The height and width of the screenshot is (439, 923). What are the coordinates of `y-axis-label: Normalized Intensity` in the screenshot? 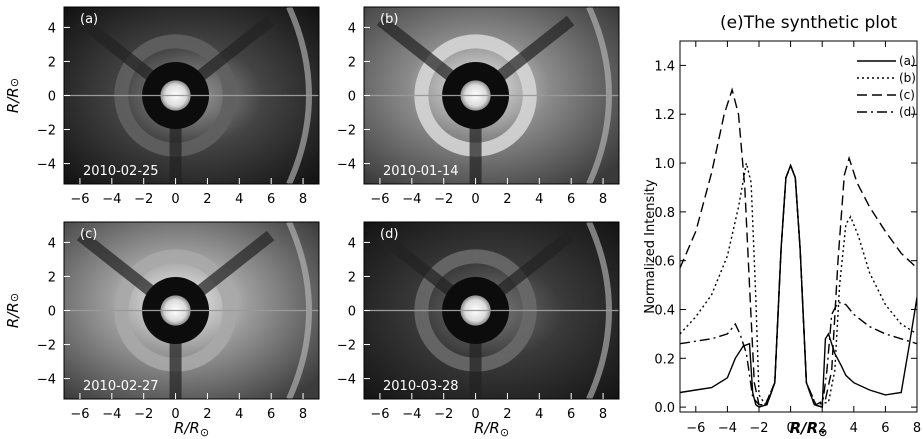 It's located at (650, 246).